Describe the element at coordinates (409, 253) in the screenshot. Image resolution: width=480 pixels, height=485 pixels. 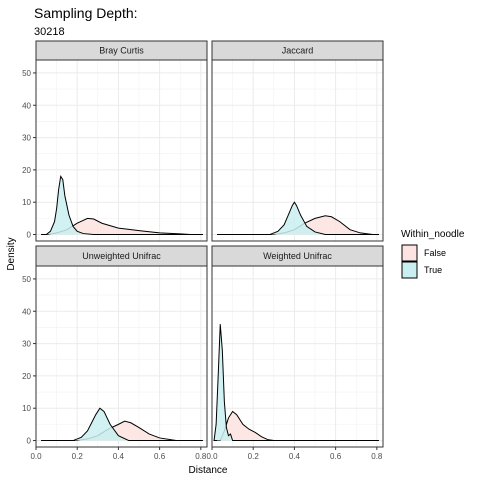
I see `legend-key-false` at that location.